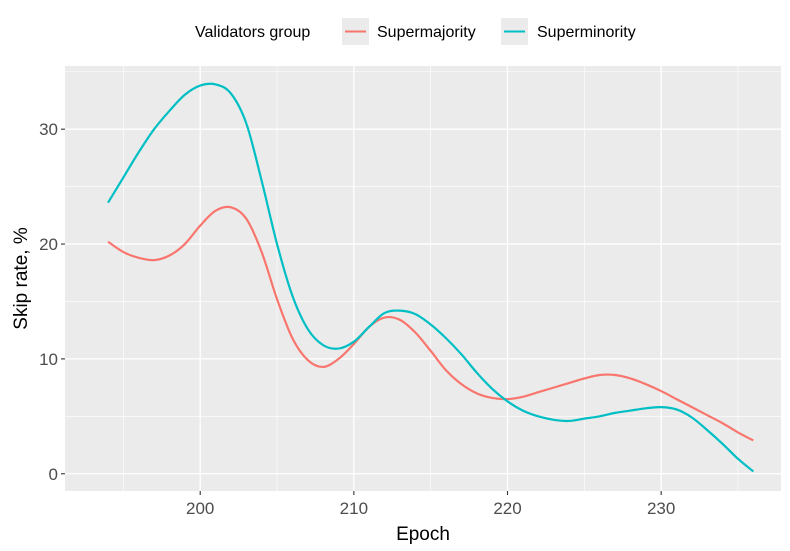  Describe the element at coordinates (354, 508) in the screenshot. I see `x-tick-label: 210` at that location.